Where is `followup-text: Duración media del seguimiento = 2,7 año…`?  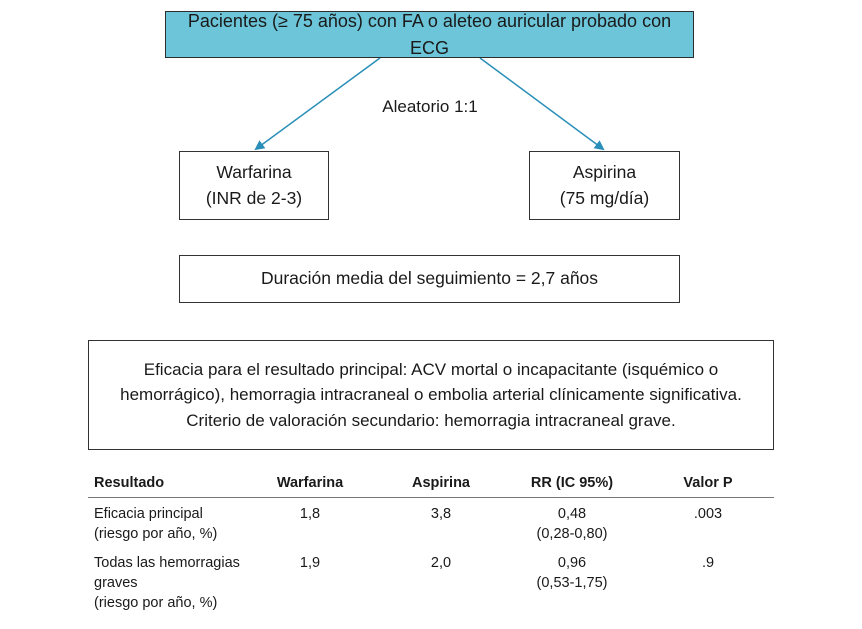 followup-text: Duración media del seguimiento = 2,7 año… is located at coordinates (429, 278).